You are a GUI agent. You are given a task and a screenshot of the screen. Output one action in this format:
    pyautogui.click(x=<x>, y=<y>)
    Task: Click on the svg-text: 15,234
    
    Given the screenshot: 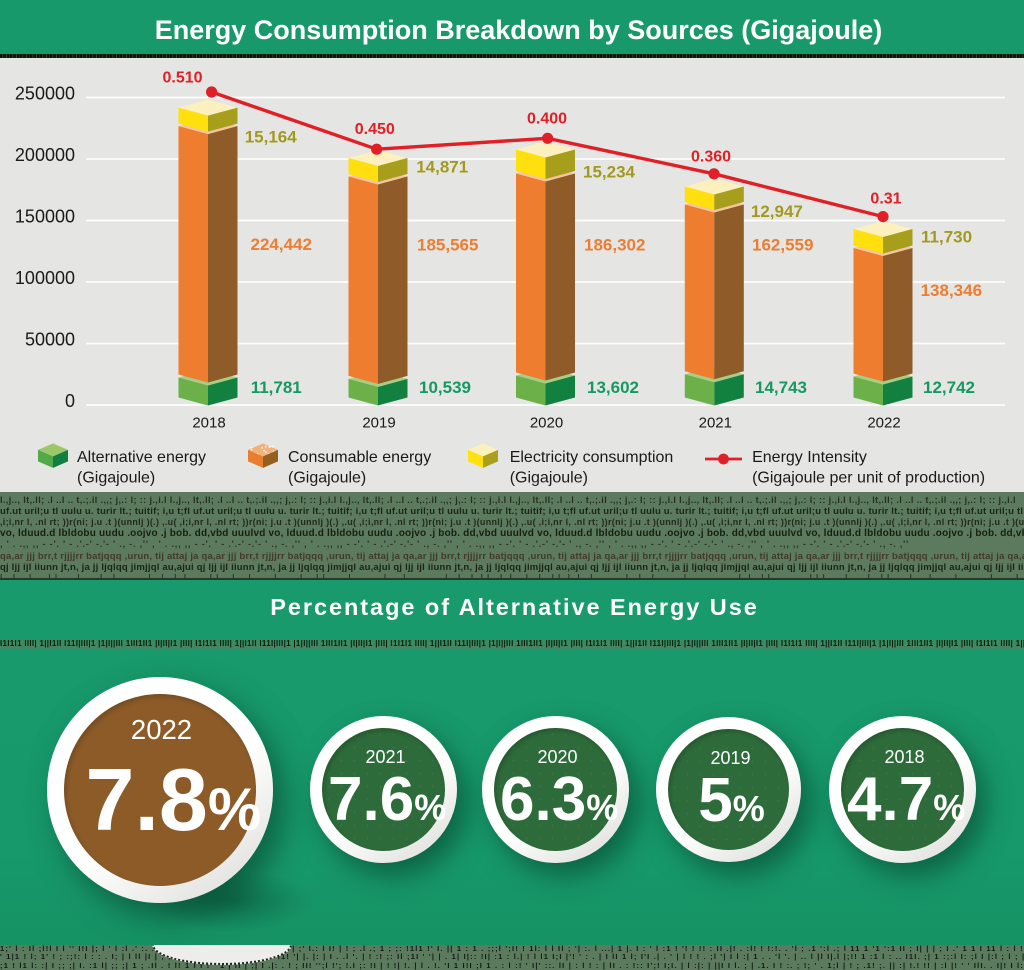 What is the action you would take?
    pyautogui.click(x=609, y=172)
    